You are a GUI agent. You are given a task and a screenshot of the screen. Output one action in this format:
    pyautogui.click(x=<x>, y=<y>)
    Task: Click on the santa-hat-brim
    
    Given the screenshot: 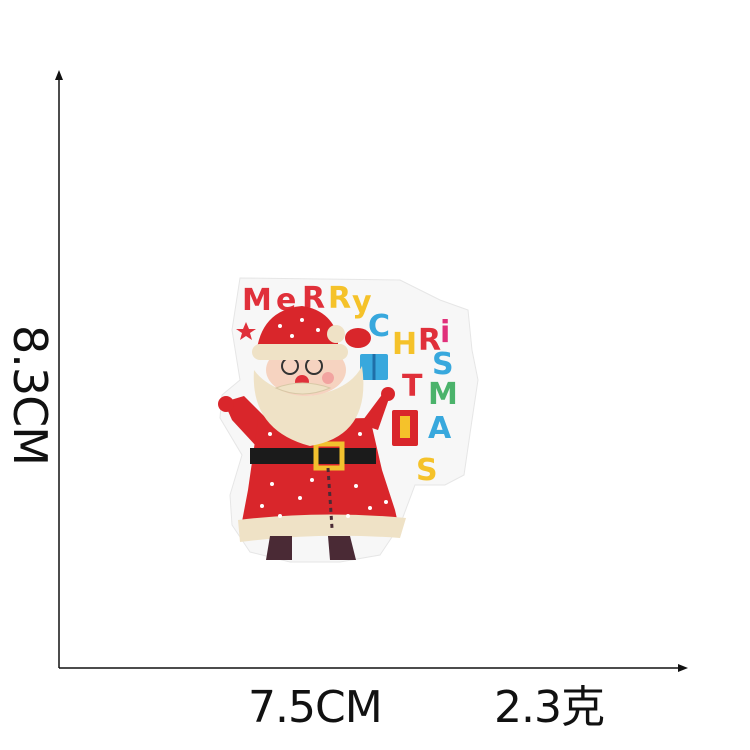 What is the action you would take?
    pyautogui.click(x=300, y=352)
    